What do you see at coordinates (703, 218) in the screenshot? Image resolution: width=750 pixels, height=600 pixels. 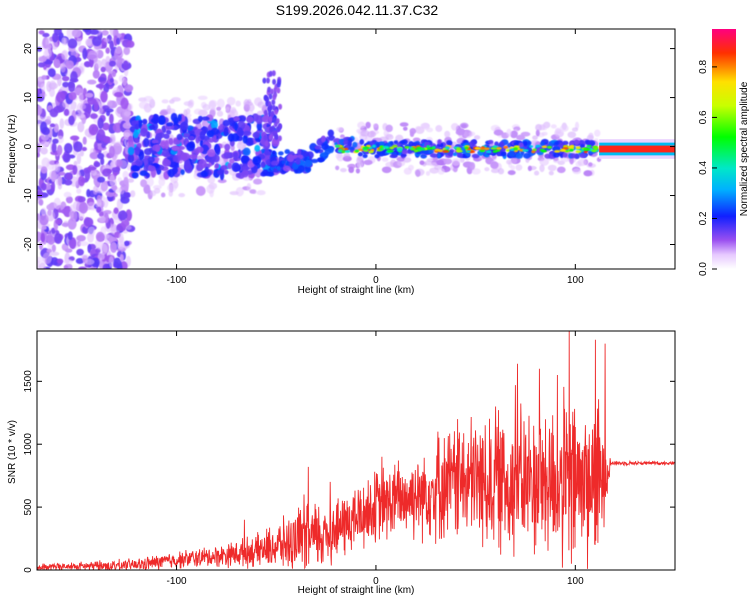 I see `colorbar-tick-label: 0.2` at bounding box center [703, 218].